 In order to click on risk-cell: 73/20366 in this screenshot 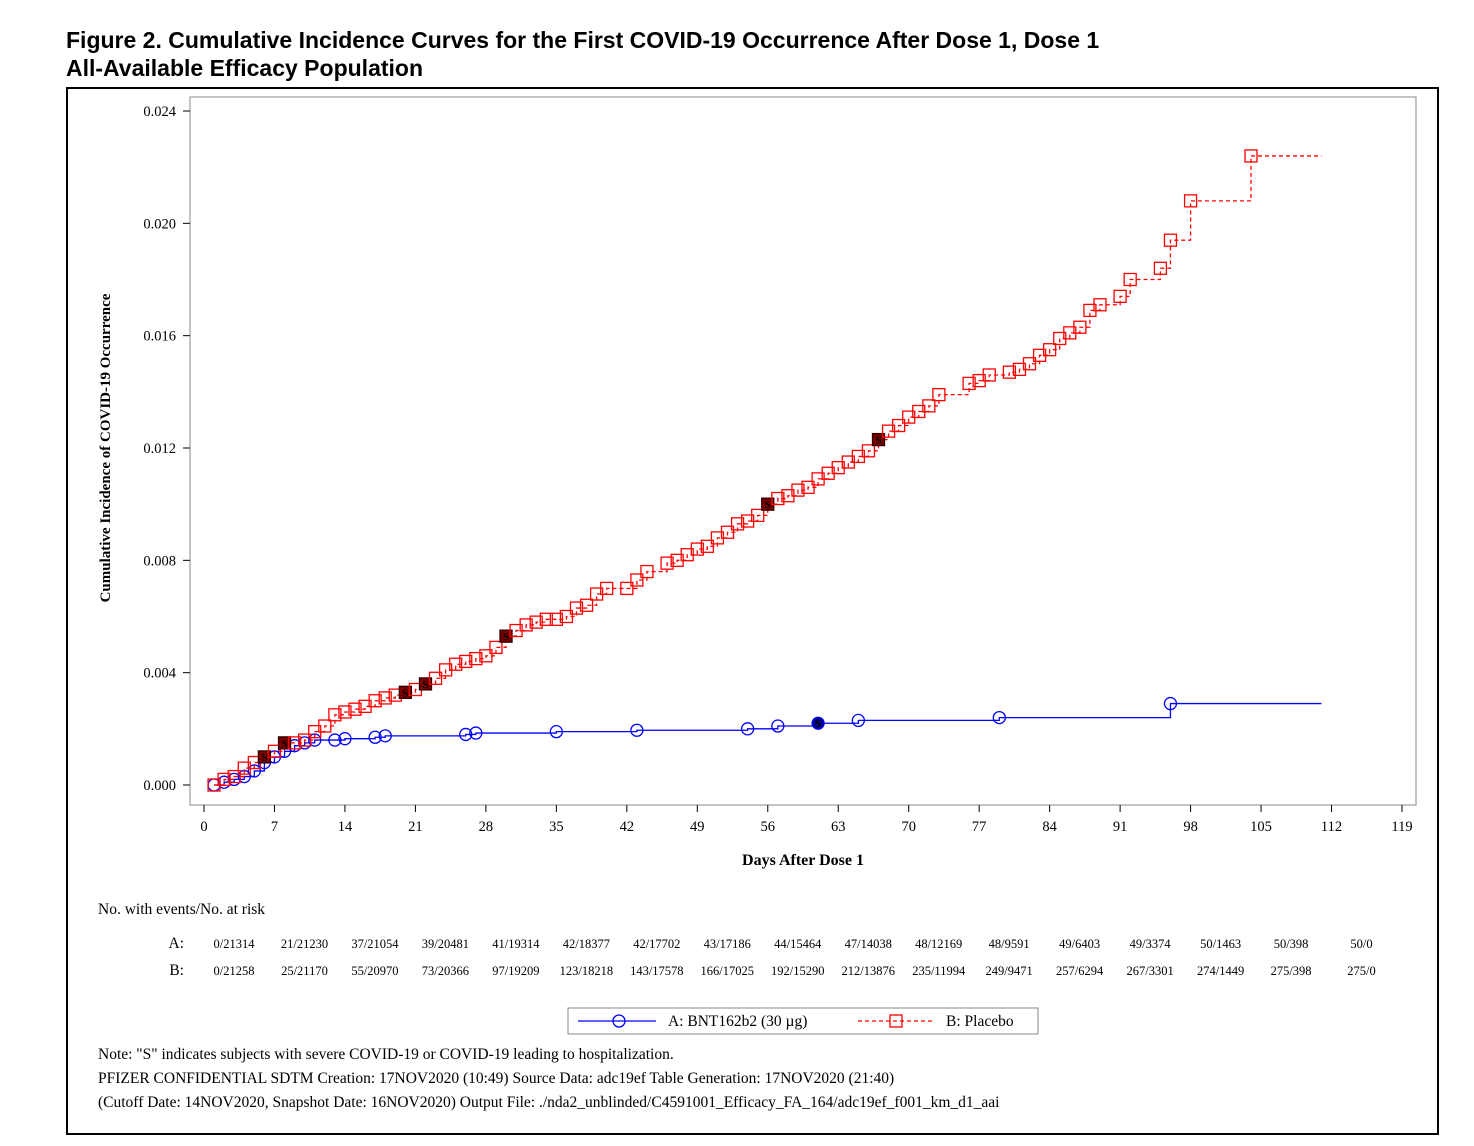, I will do `click(445, 971)`.